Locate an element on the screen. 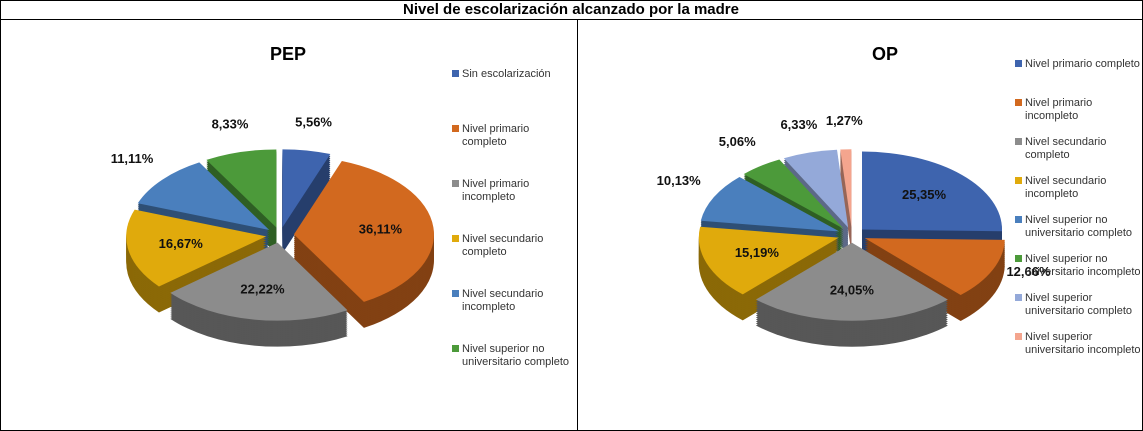 This screenshot has height=431, width=1143. legend-label: Nivel superior universitario incompleto is located at coordinates (1083, 343).